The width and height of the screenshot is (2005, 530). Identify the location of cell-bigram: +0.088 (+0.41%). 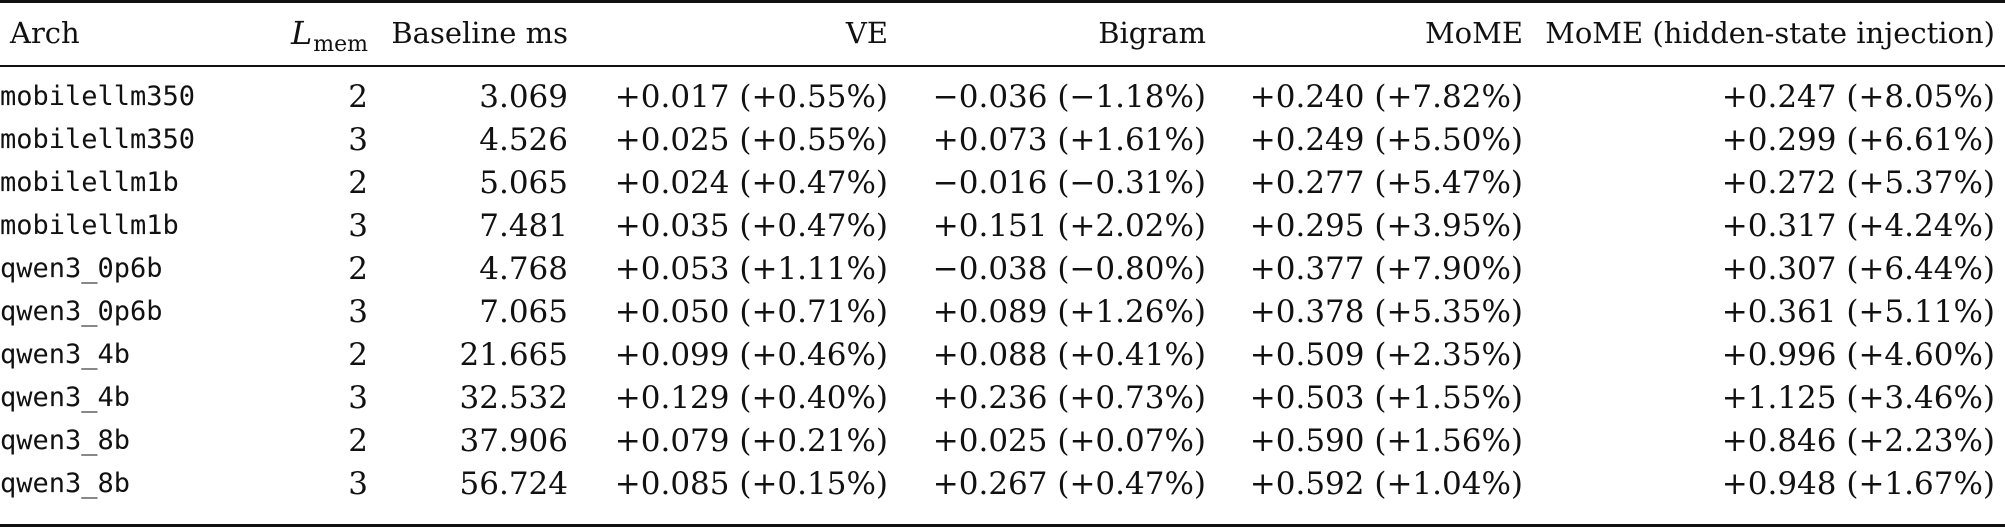
(1069, 354).